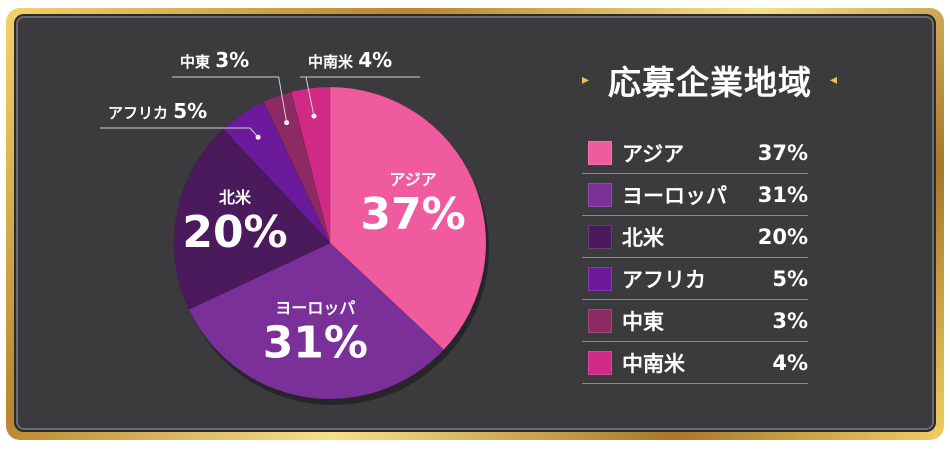  What do you see at coordinates (695, 237) in the screenshot?
I see `legend-item-north-america: 北米 20%` at bounding box center [695, 237].